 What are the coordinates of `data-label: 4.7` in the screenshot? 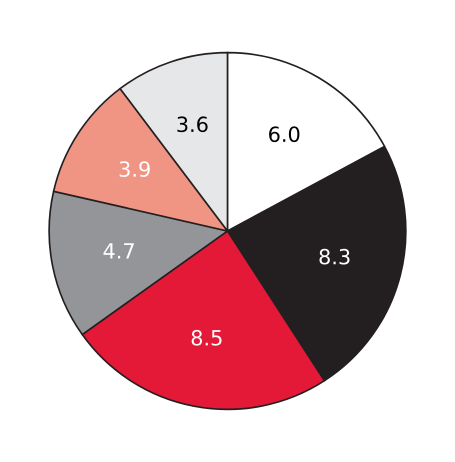 It's located at (119, 250).